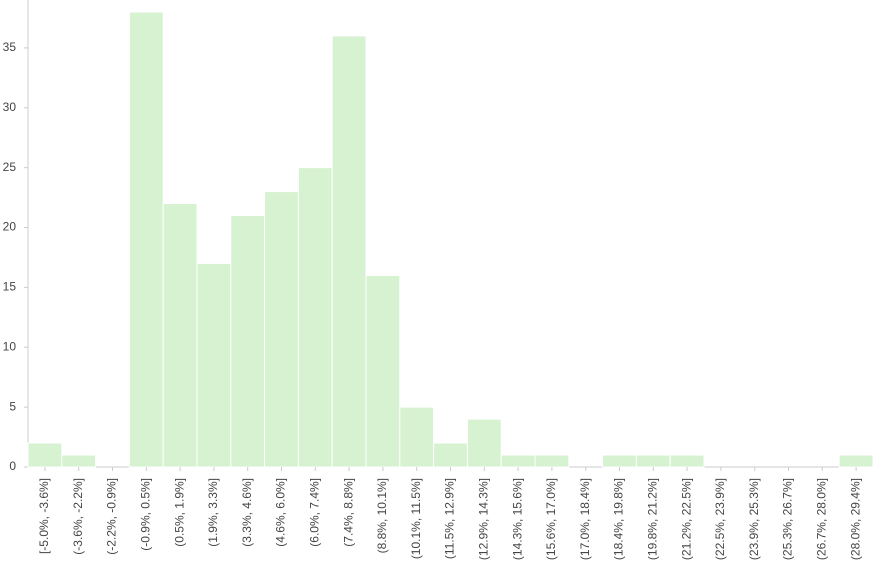  I want to click on x-tick-label: (11.5%, 12.9%], so click(450, 518).